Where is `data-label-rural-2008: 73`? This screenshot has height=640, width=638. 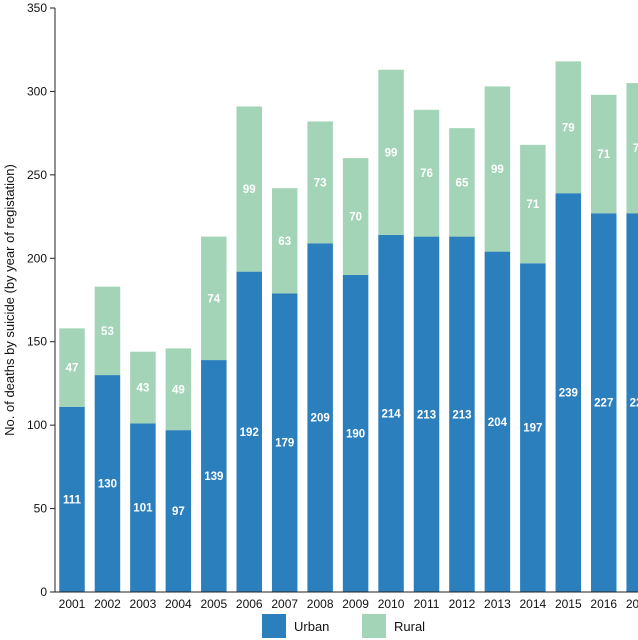 data-label-rural-2008: 73 is located at coordinates (320, 183).